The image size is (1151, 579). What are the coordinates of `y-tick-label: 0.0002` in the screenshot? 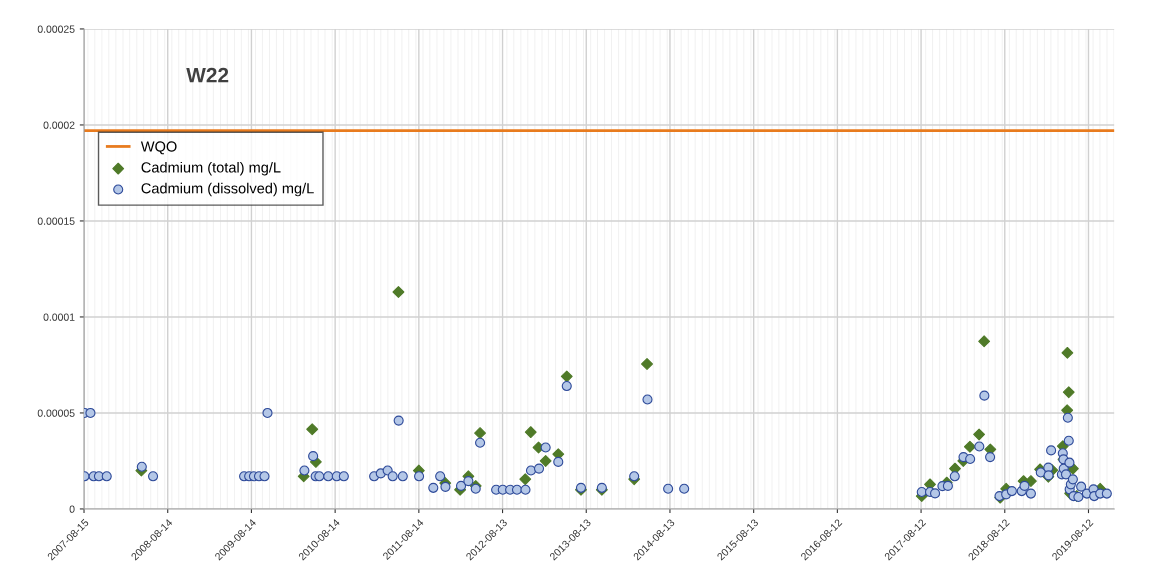 It's located at (59, 125).